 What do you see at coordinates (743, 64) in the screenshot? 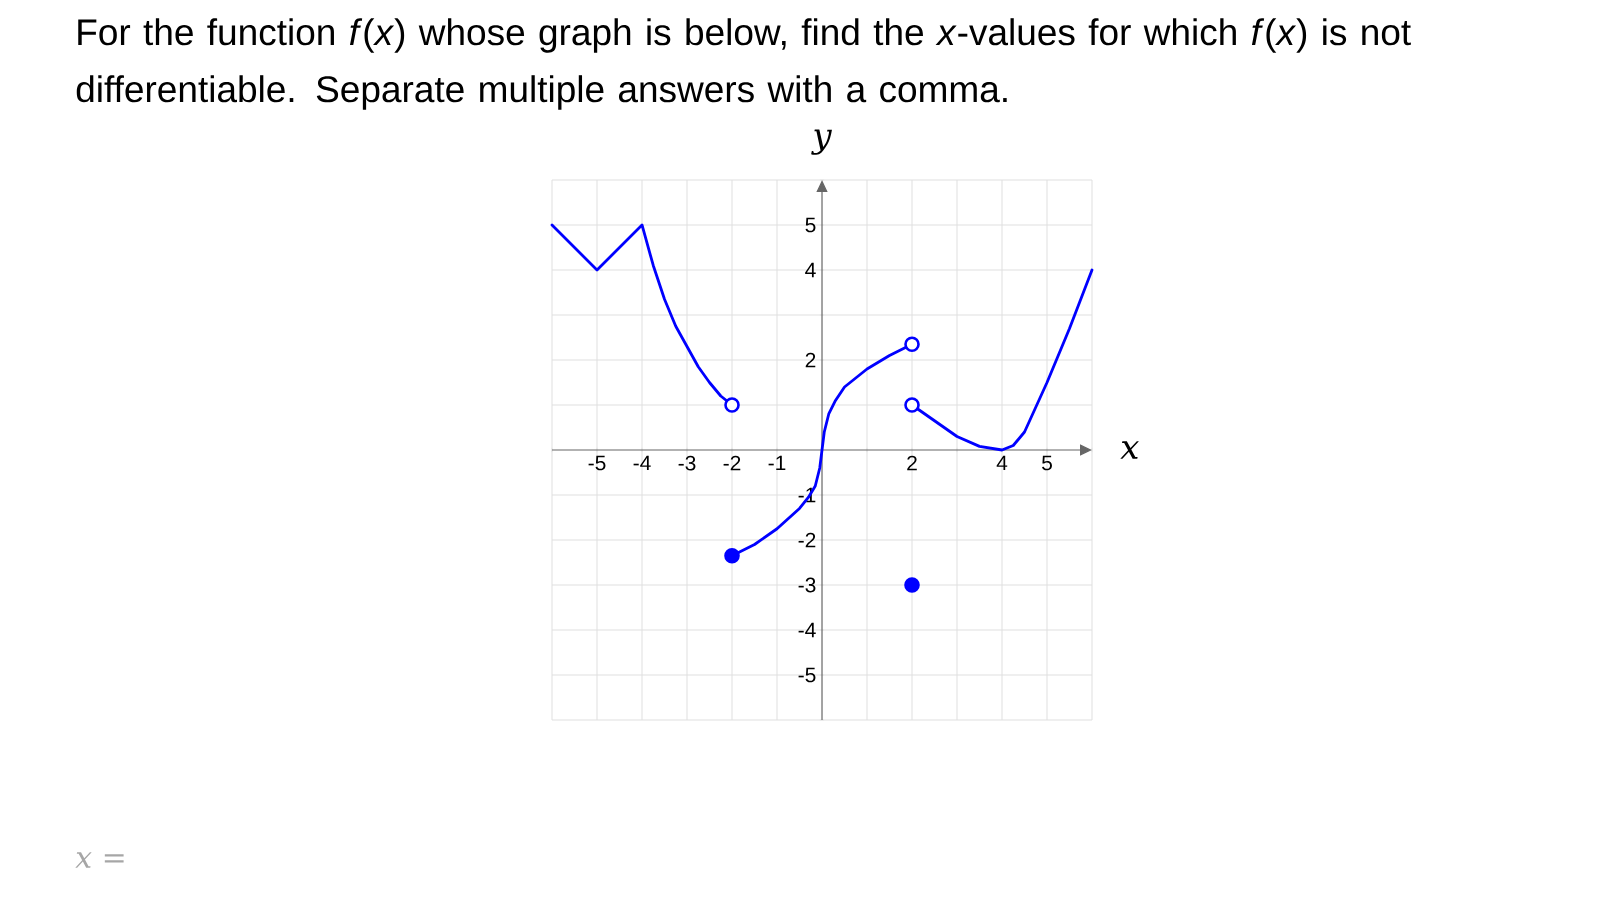
I see `chart-title: For the function f(x) whose graph is below, find the x-values for which f(x) is not differentiable. Separate multiple answers with a comma.` at bounding box center [743, 64].